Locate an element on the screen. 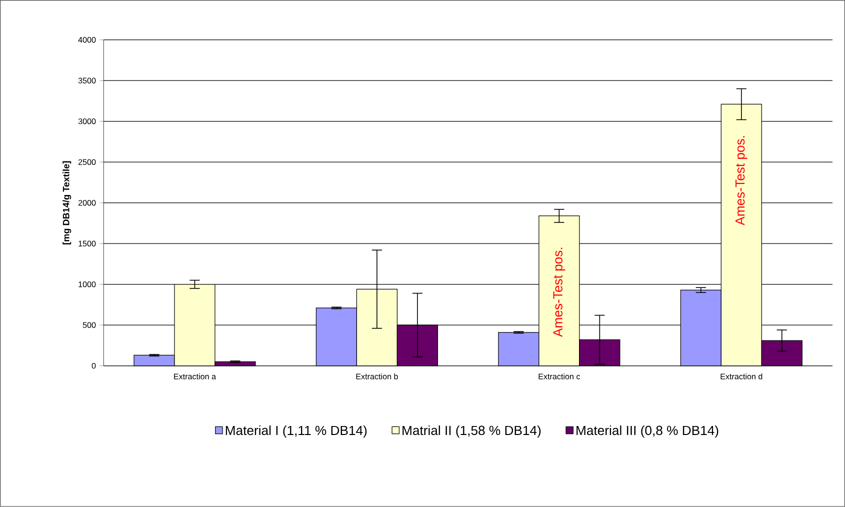 This screenshot has width=845, height=507. legend-label: Material I (1,11 % DB14) is located at coordinates (296, 432).